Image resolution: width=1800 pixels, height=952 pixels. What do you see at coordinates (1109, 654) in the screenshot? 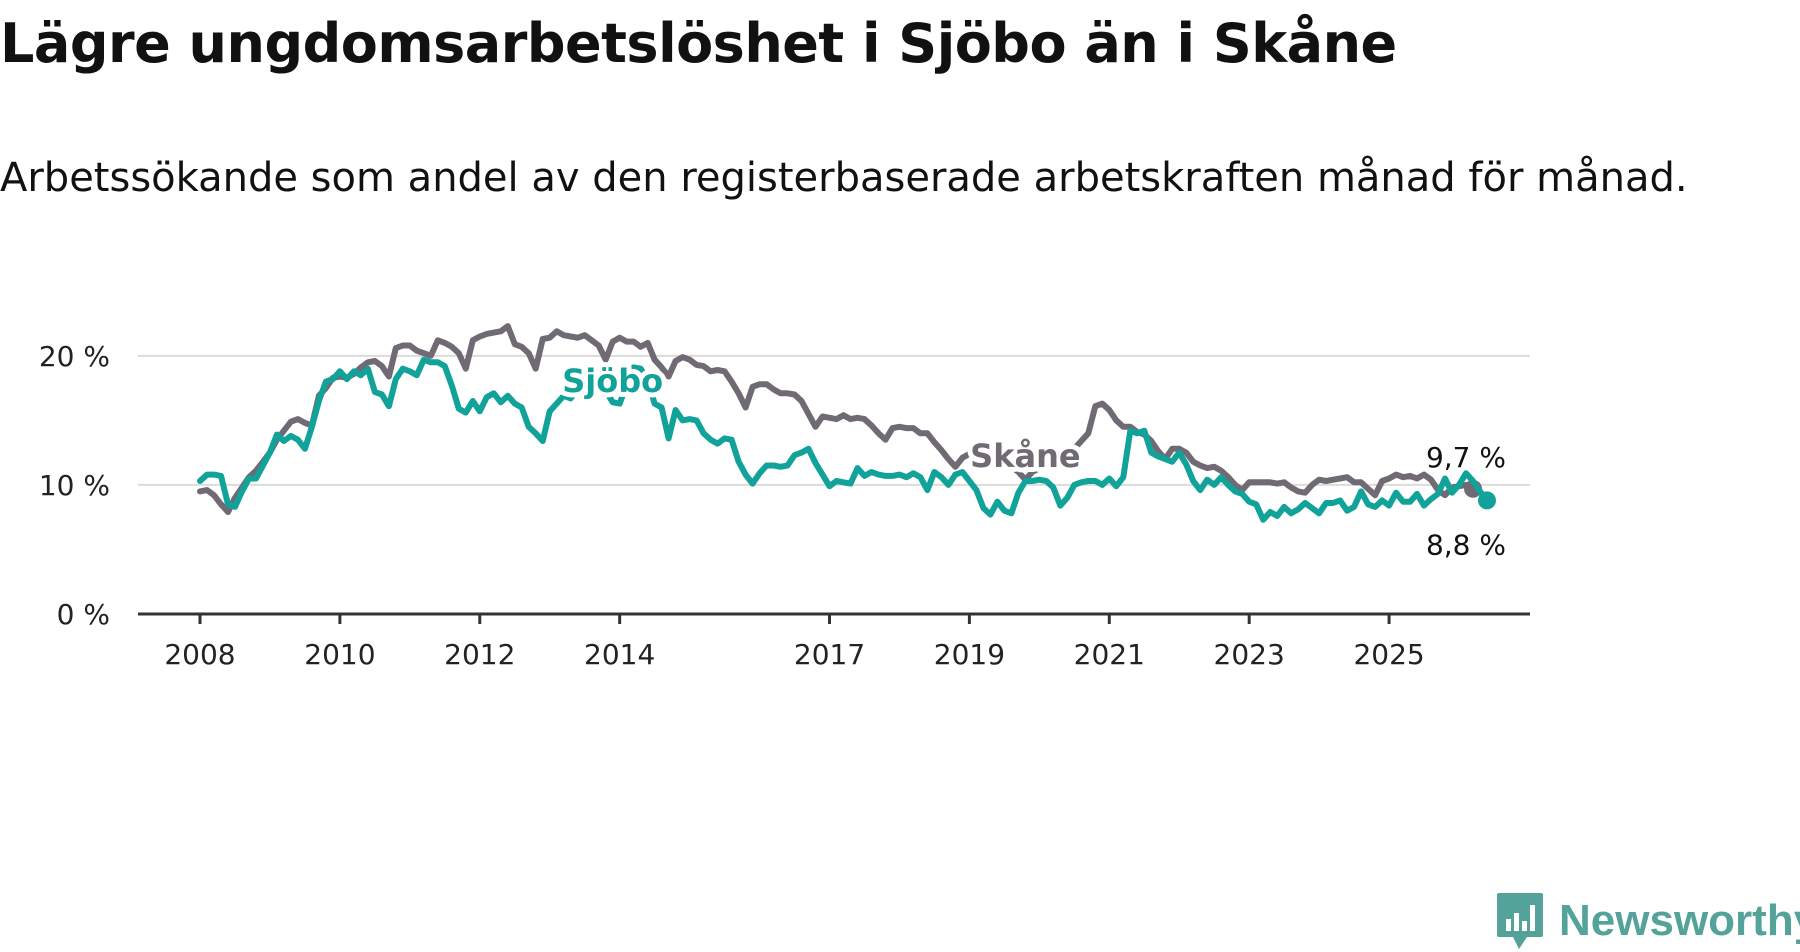
I see `x-tick-label-2021: 2021` at bounding box center [1109, 654].